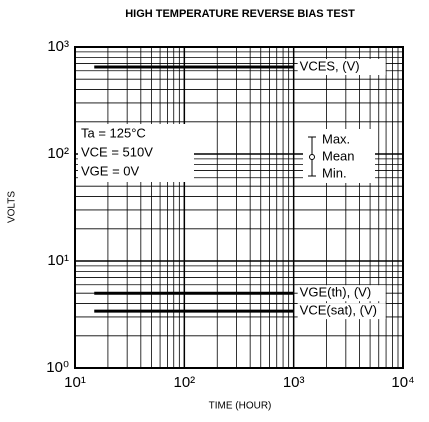 This screenshot has width=429, height=422. What do you see at coordinates (240, 406) in the screenshot?
I see `x-axis-label: TIME (HOUR)` at bounding box center [240, 406].